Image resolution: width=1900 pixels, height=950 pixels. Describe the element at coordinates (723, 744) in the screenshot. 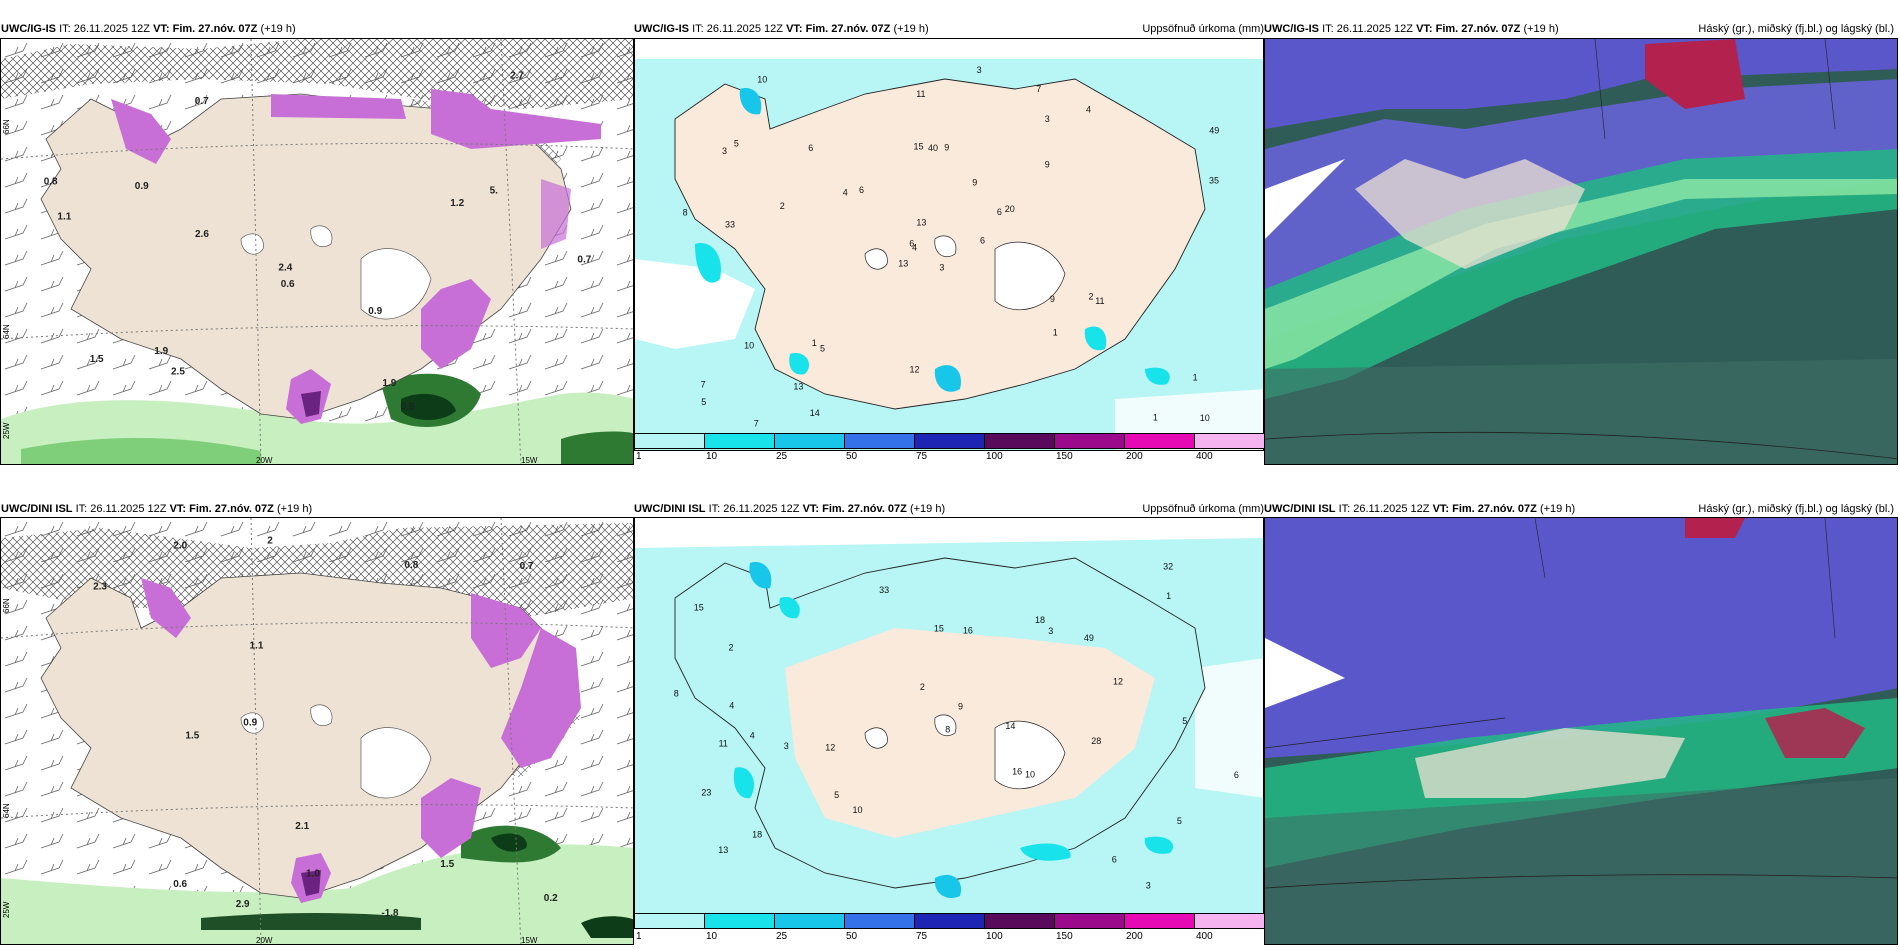

I see `value-label: 11` at that location.